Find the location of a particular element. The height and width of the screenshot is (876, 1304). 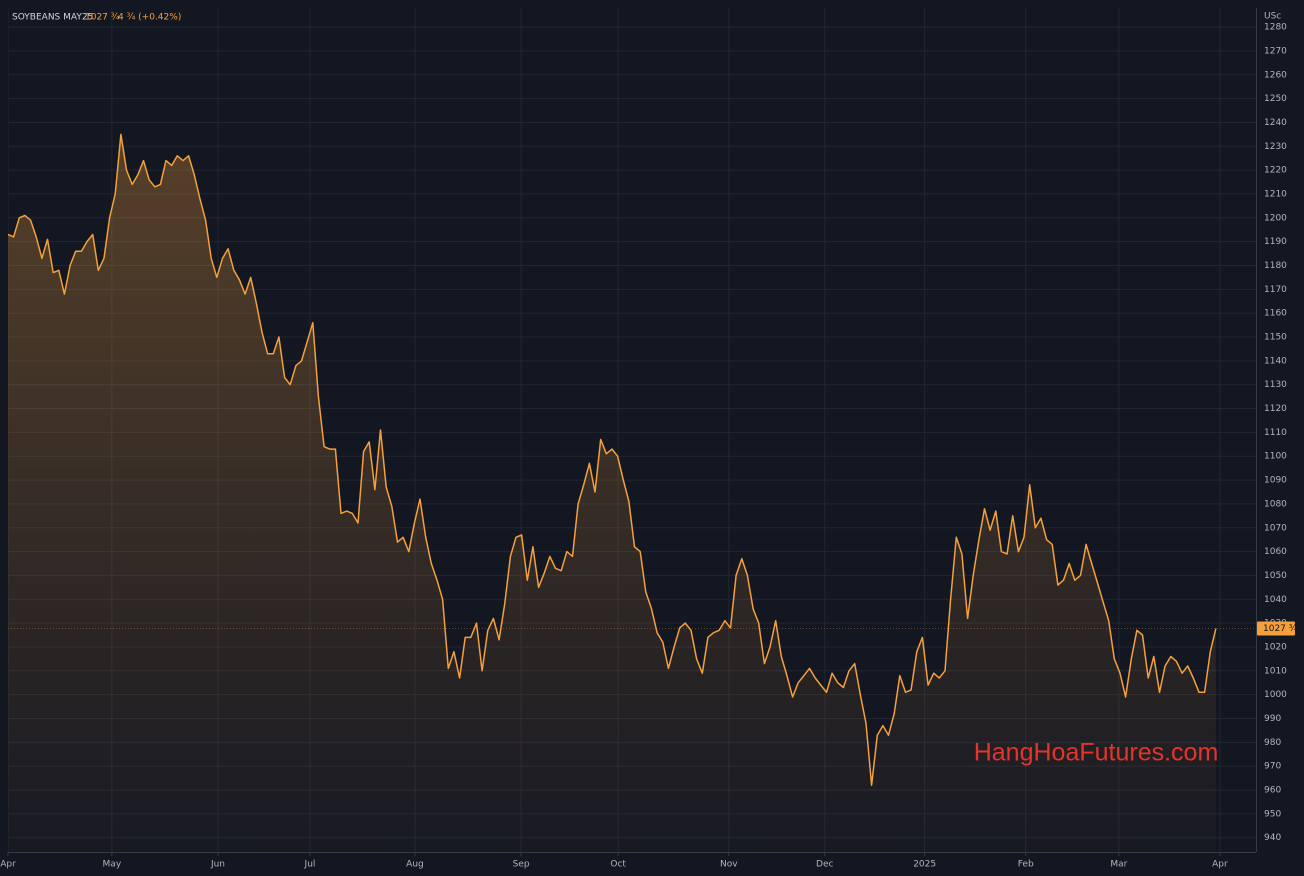

last-price-tag-label: 1027 ¾ is located at coordinates (1280, 629).